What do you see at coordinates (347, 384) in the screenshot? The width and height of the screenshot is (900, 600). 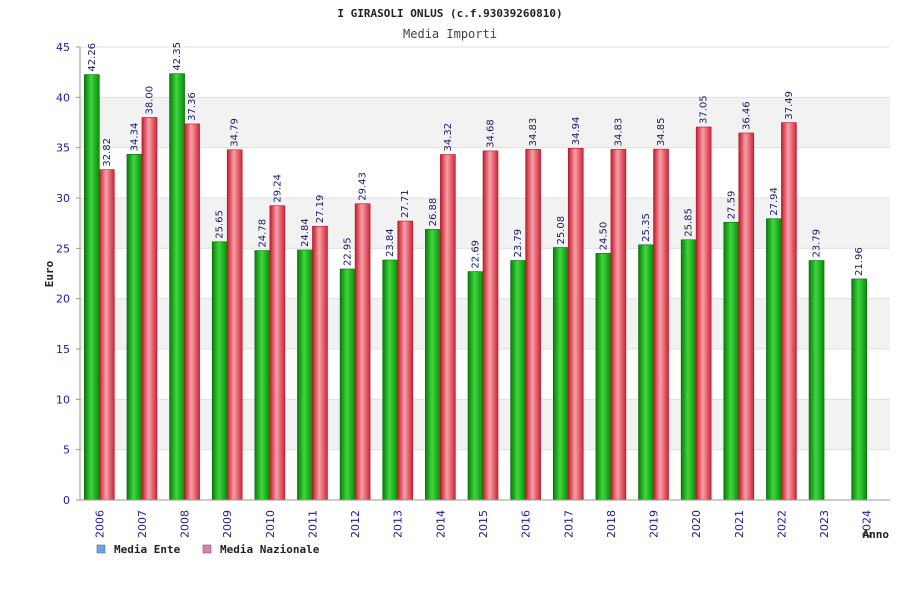 I see `bar-media-ente-2012` at bounding box center [347, 384].